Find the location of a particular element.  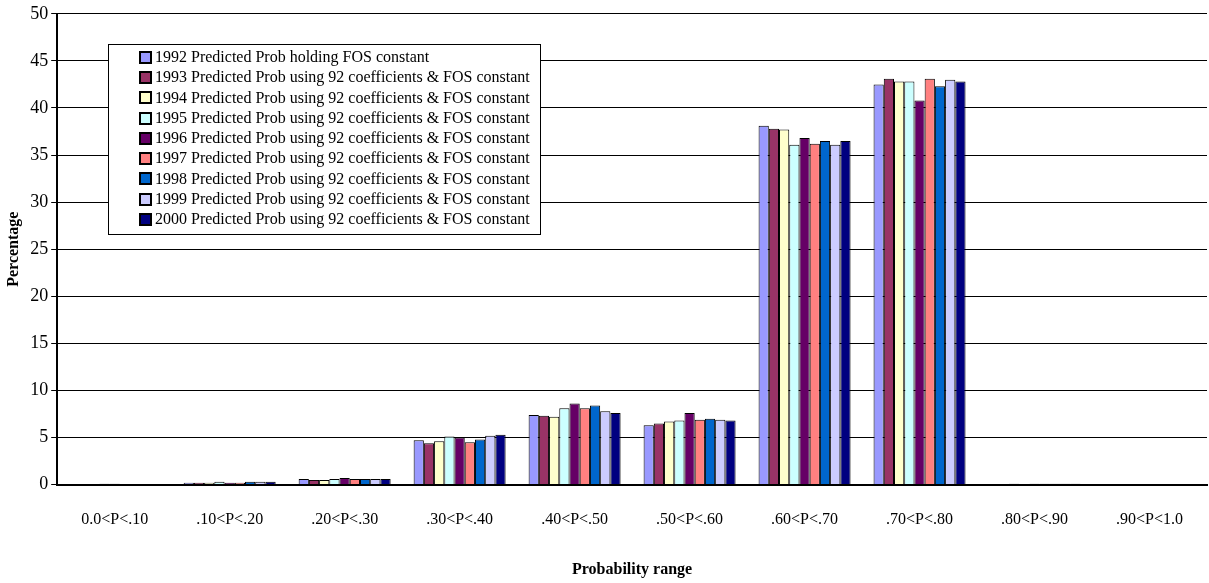

legend-label: 1999 Predicted Prob using 92 coefficients & FOS constant is located at coordinates (342, 199).